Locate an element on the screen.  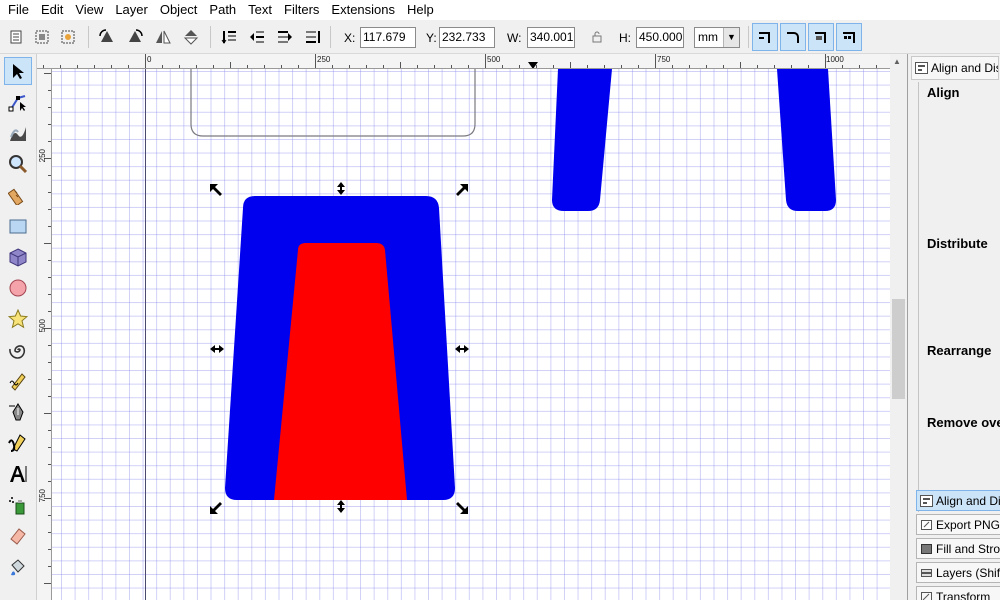
scale-stroke-button is located at coordinates (765, 37).